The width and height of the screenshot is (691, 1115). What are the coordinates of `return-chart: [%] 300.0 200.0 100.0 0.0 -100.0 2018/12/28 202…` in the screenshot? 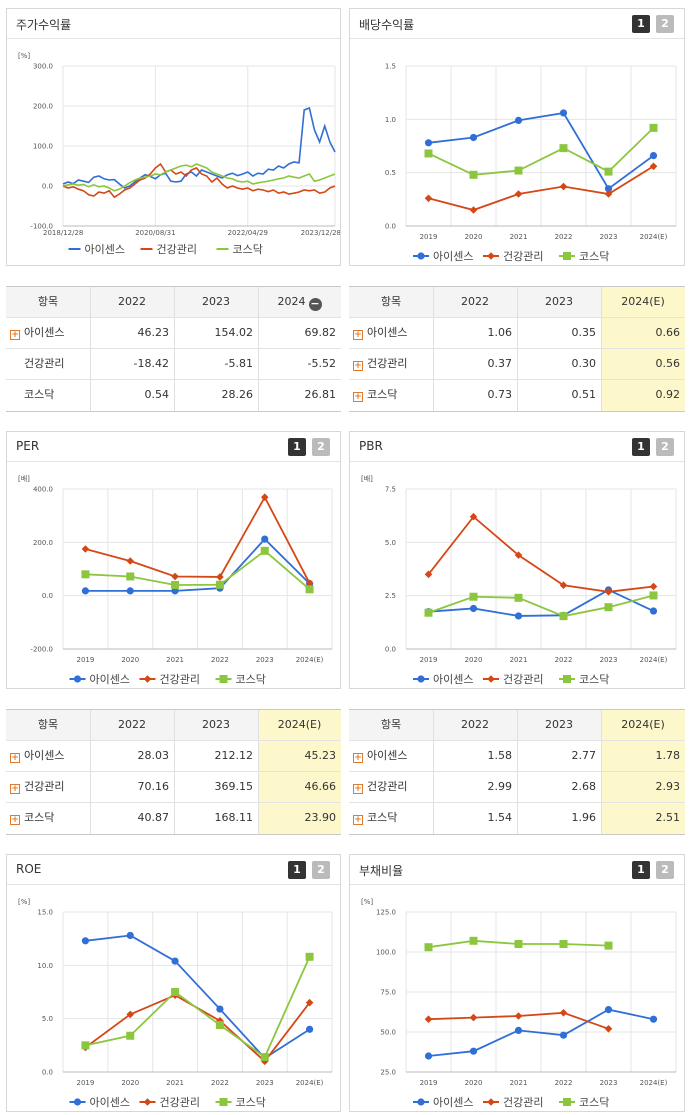 It's located at (173, 152).